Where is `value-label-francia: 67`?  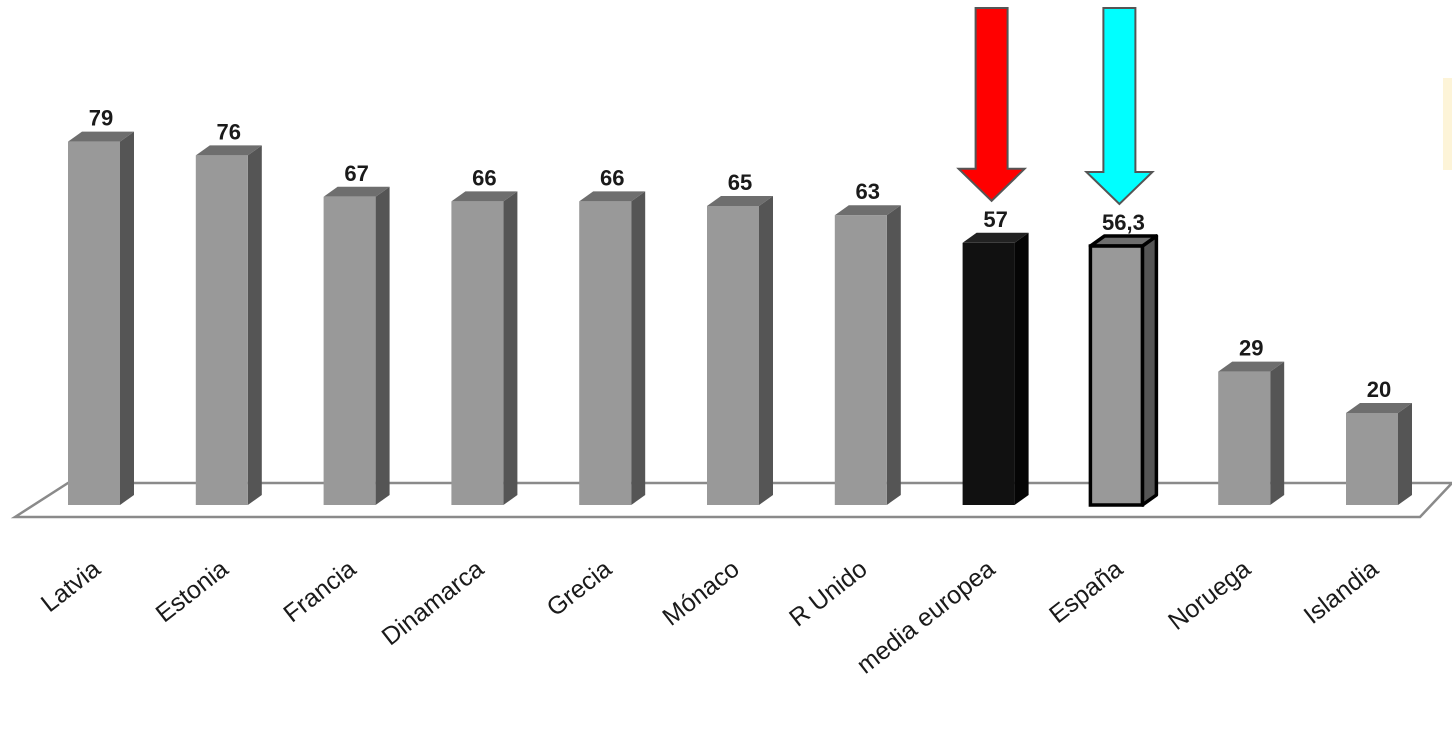
value-label-francia: 67 is located at coordinates (356, 173).